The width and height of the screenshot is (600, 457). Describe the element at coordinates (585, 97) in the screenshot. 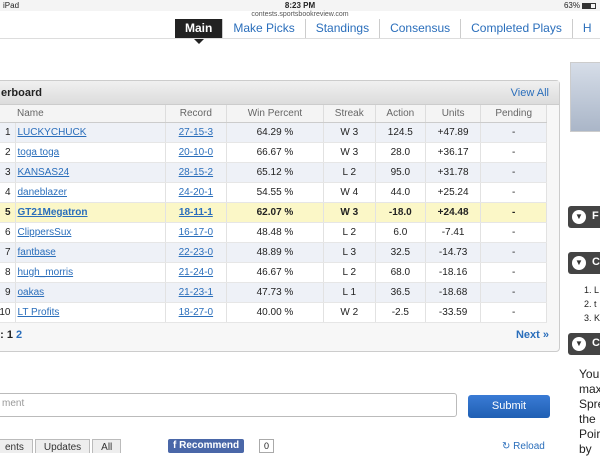

I see `avatar` at that location.